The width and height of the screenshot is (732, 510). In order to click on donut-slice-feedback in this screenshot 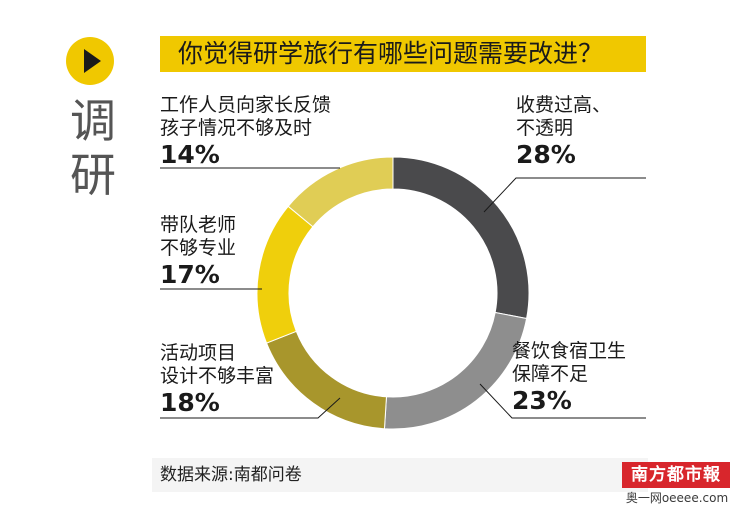, I will do `click(340, 192)`.